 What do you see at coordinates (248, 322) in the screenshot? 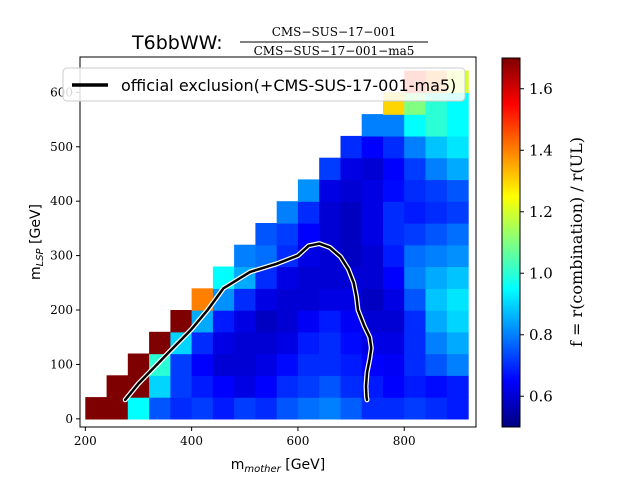
I see `exclusion-curve-line` at bounding box center [248, 322].